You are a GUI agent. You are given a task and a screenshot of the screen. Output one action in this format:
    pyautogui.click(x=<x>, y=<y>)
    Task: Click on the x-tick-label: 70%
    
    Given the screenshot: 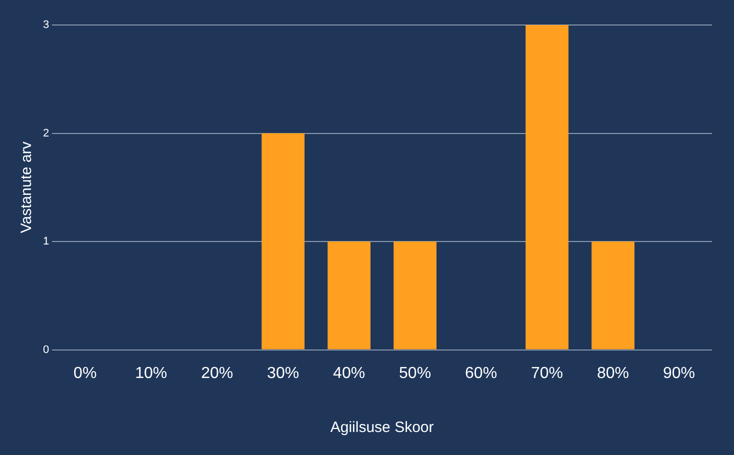 What is the action you would take?
    pyautogui.click(x=547, y=373)
    